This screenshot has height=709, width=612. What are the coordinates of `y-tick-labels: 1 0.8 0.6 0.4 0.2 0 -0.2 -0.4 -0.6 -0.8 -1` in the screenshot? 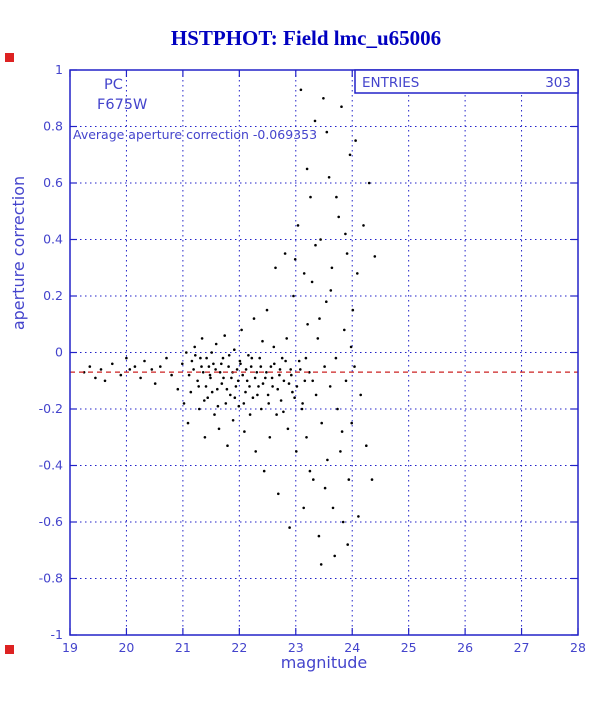 It's located at (51, 352).